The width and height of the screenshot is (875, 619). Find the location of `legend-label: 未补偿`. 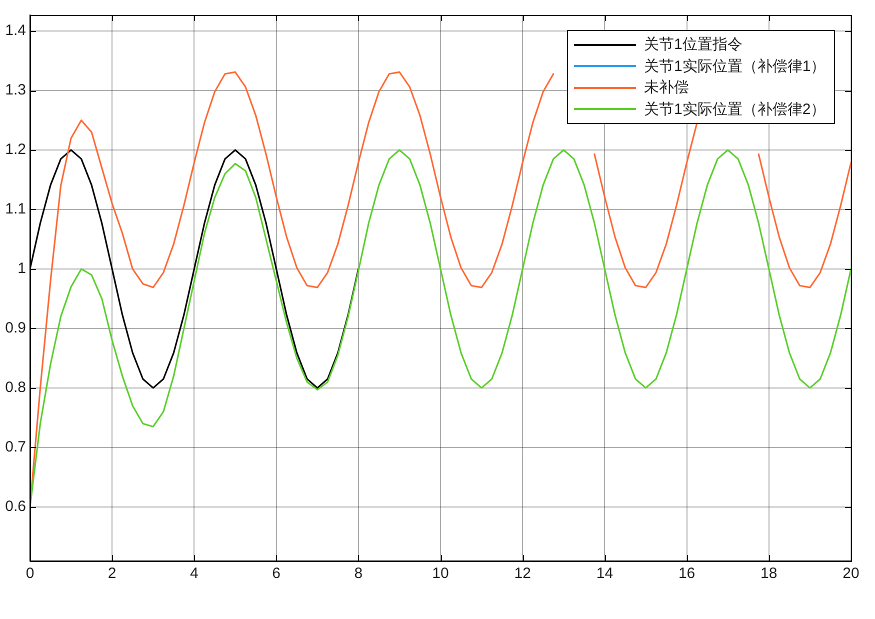

legend-label: 未补偿 is located at coordinates (666, 88).